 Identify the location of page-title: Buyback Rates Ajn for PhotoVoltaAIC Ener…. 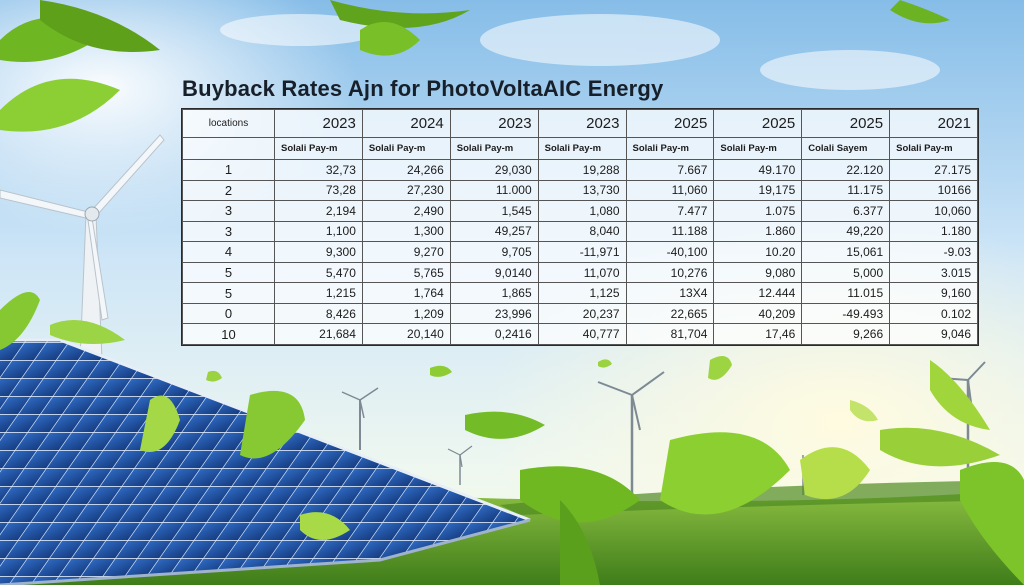
(423, 88).